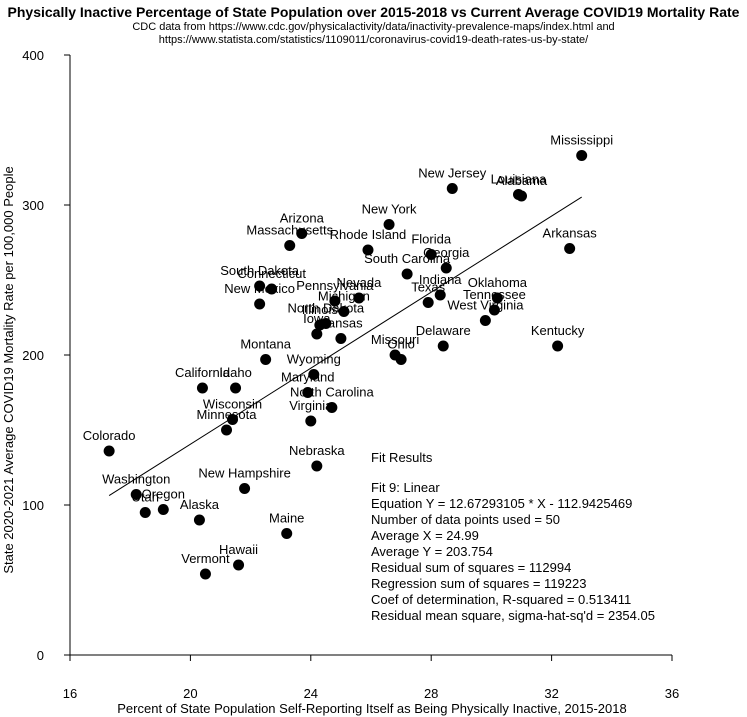 This screenshot has width=747, height=717. Describe the element at coordinates (33, 55) in the screenshot. I see `y-tick-label: 400` at that location.